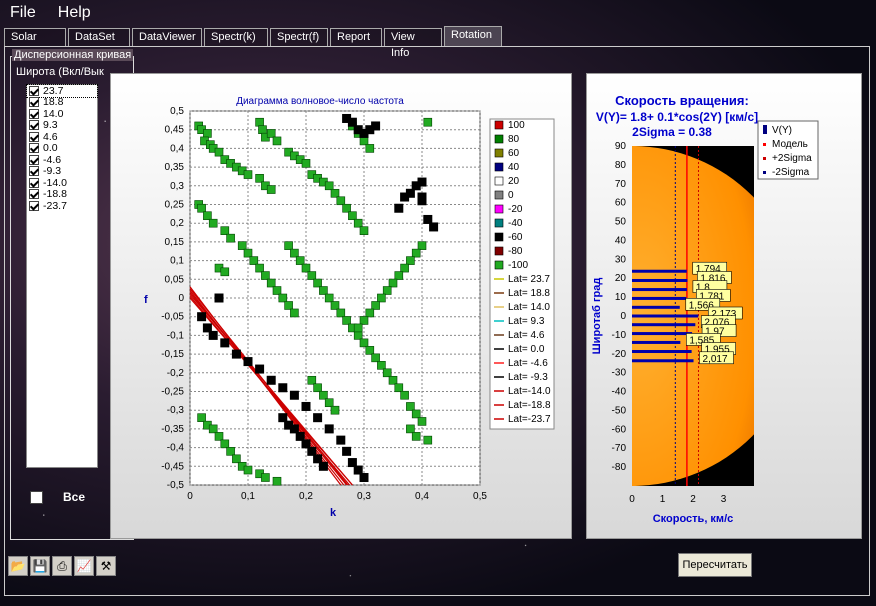  Describe the element at coordinates (724, 499) in the screenshot. I see `x-tick-label: 3` at that location.